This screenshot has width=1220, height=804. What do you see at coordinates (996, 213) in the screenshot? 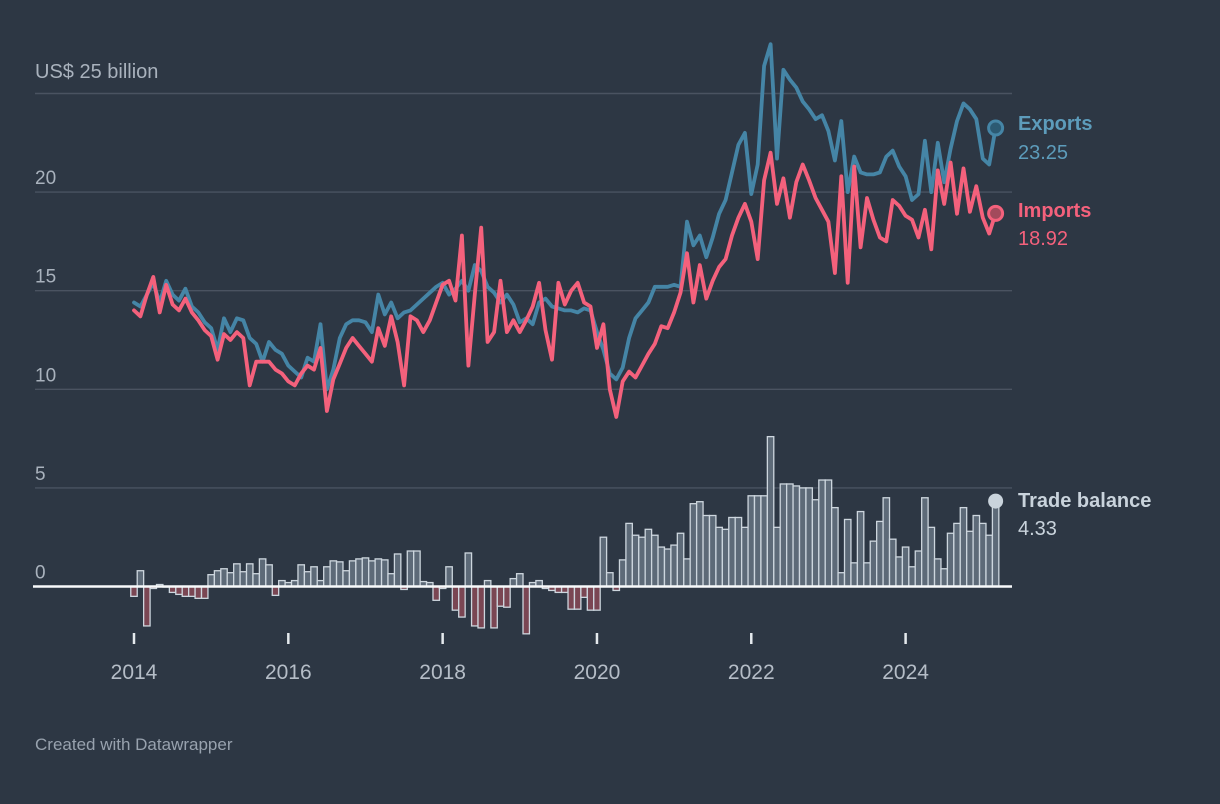
I see `imports-end-dot` at bounding box center [996, 213].